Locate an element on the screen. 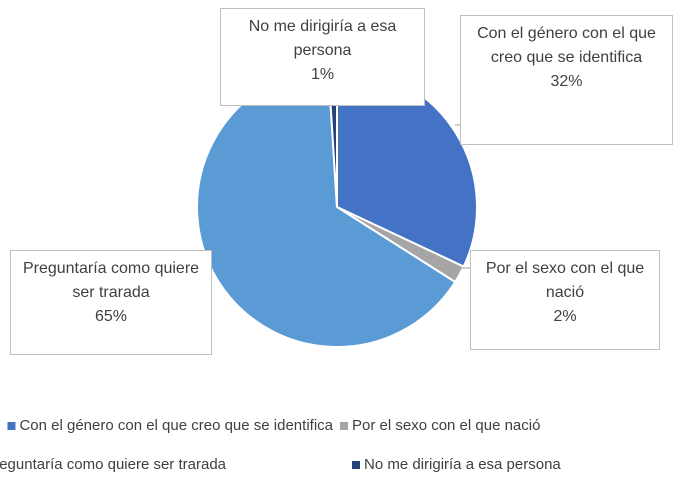  label-value: 1% is located at coordinates (322, 74).